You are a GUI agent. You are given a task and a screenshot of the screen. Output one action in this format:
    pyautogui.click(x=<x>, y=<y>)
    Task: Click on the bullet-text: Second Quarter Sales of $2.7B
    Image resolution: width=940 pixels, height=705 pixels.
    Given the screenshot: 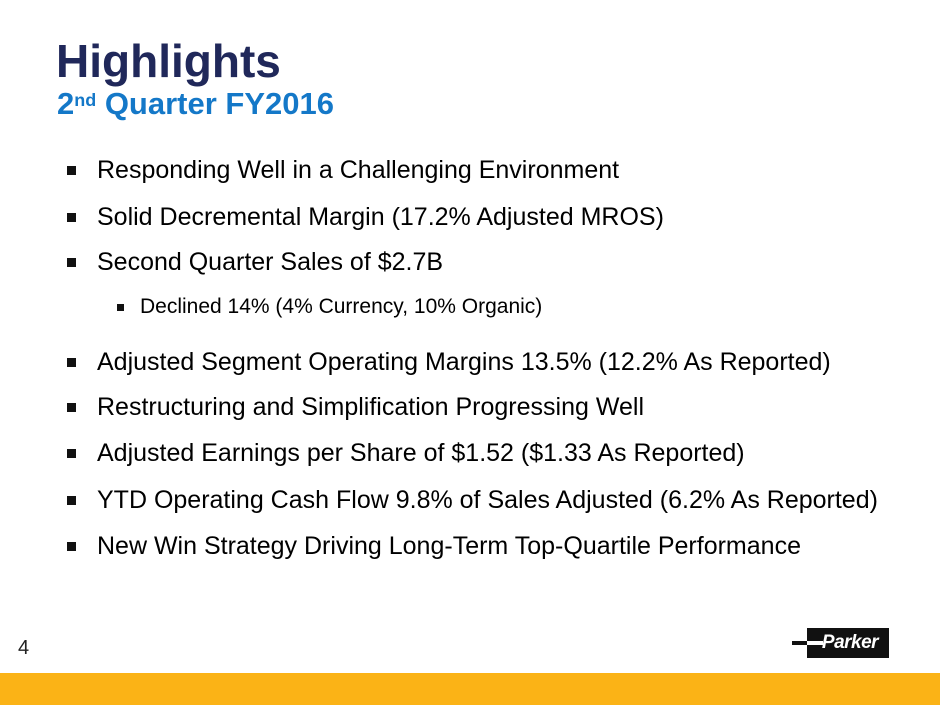 What is the action you would take?
    pyautogui.click(x=270, y=262)
    